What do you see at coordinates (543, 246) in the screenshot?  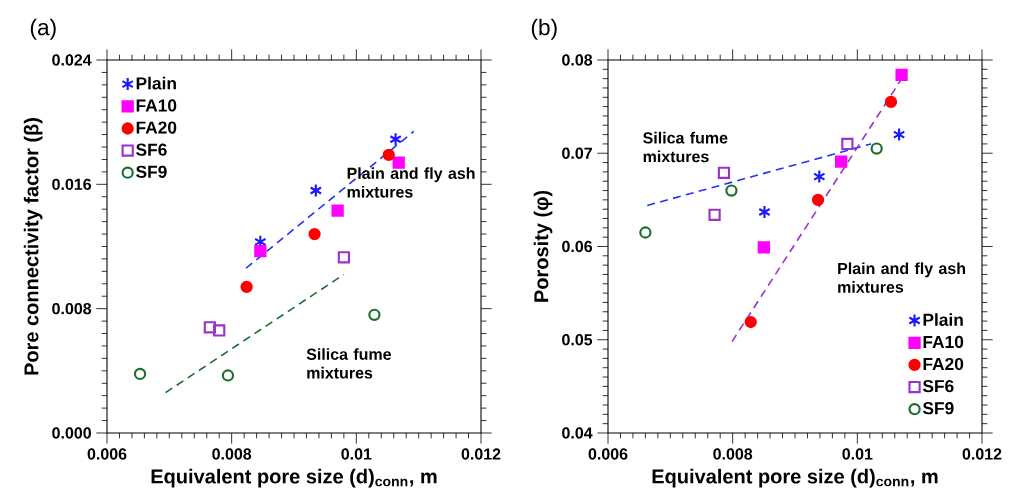 I see `y-axis-title: Porosity (φ)` at bounding box center [543, 246].